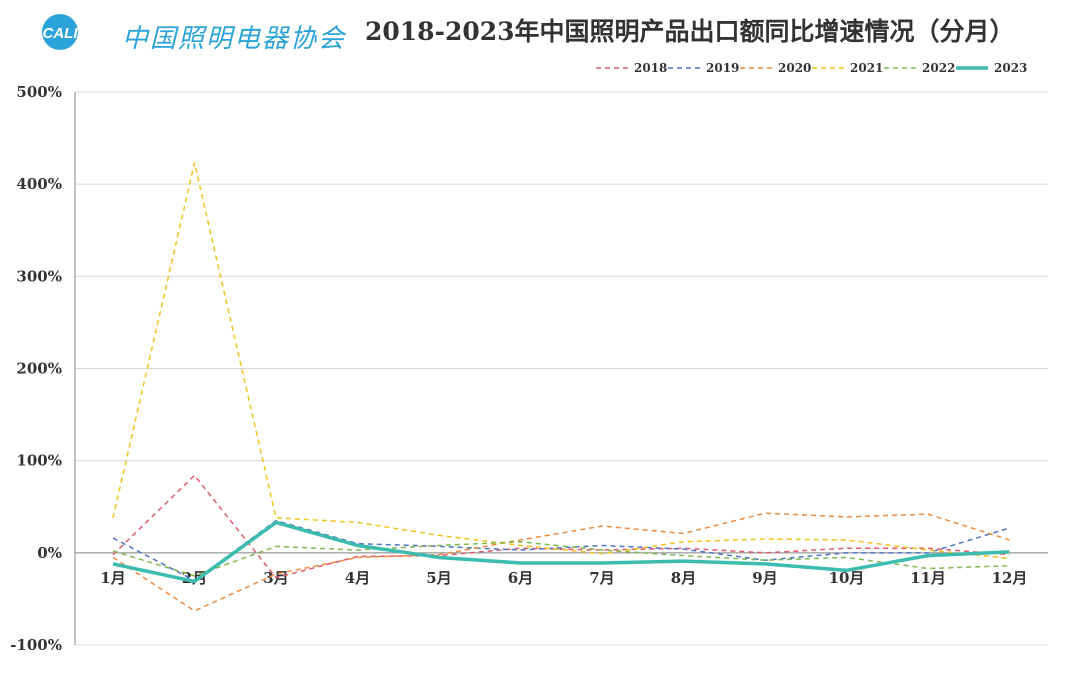 Image resolution: width=1080 pixels, height=683 pixels. What do you see at coordinates (39, 92) in the screenshot?
I see `y-tick-label: 500%` at bounding box center [39, 92].